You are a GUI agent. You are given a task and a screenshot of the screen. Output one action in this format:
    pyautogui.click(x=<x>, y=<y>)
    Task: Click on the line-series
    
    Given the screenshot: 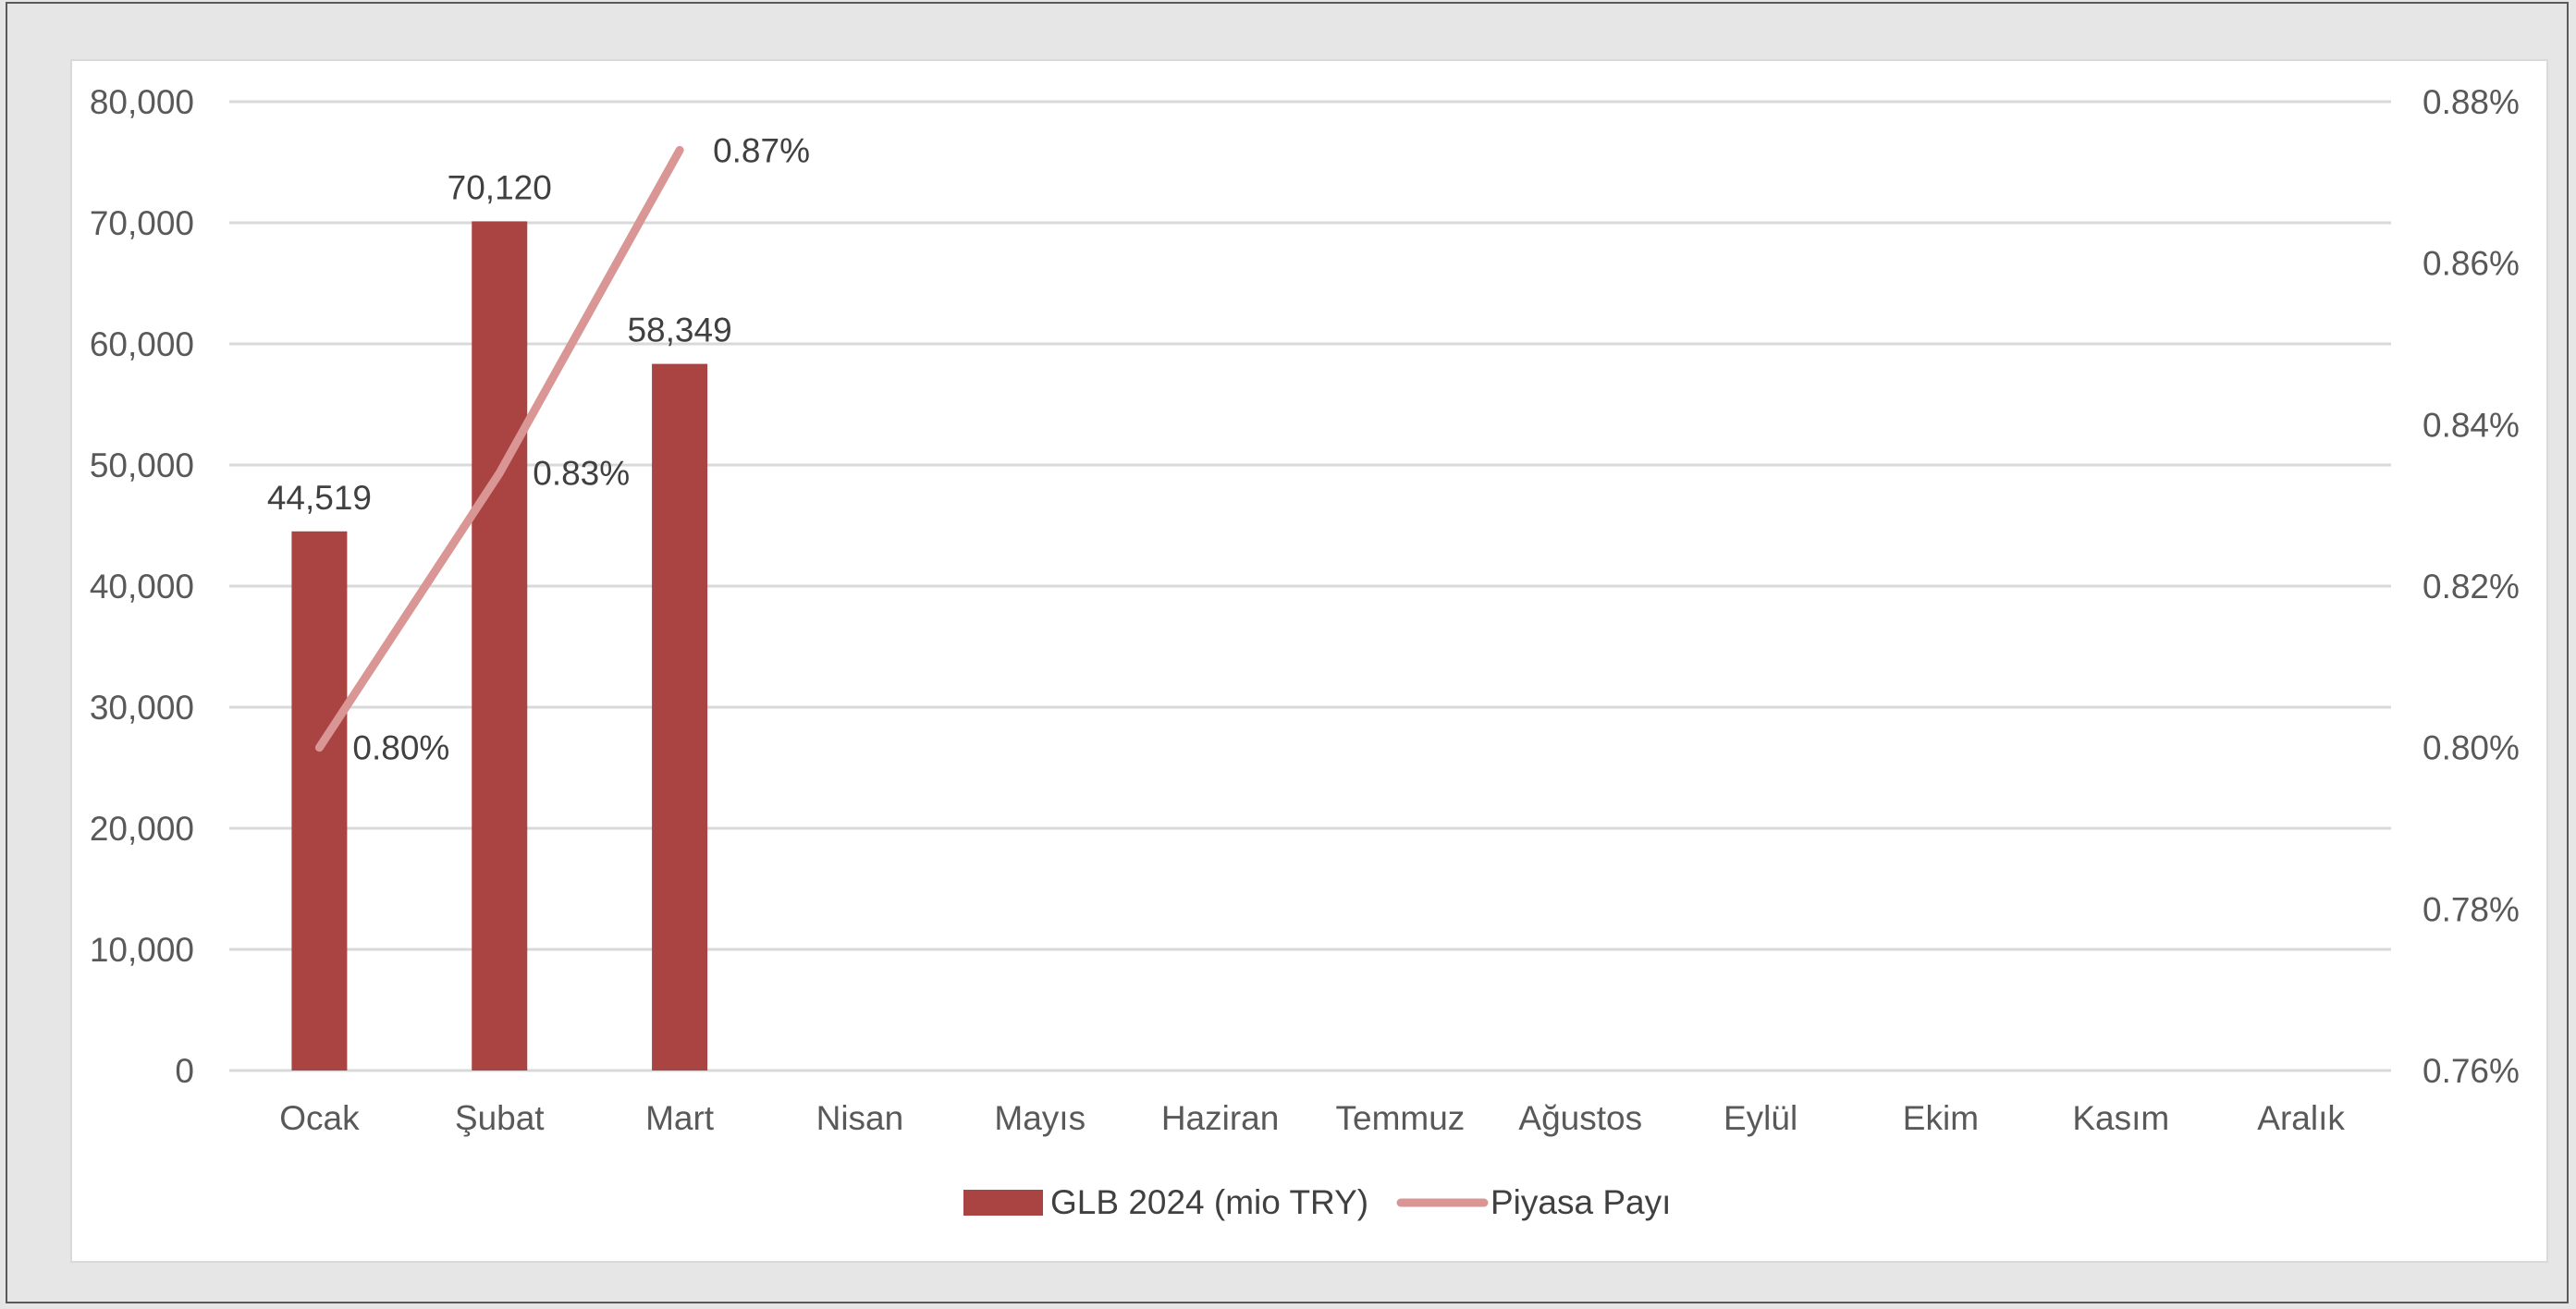 What is the action you would take?
    pyautogui.click(x=499, y=449)
    